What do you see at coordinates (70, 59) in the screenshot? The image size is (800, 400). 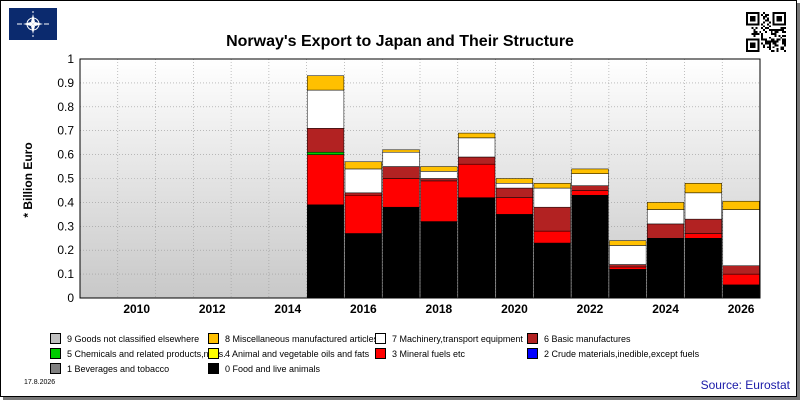 I see `y-tick-label: 1` at bounding box center [70, 59].